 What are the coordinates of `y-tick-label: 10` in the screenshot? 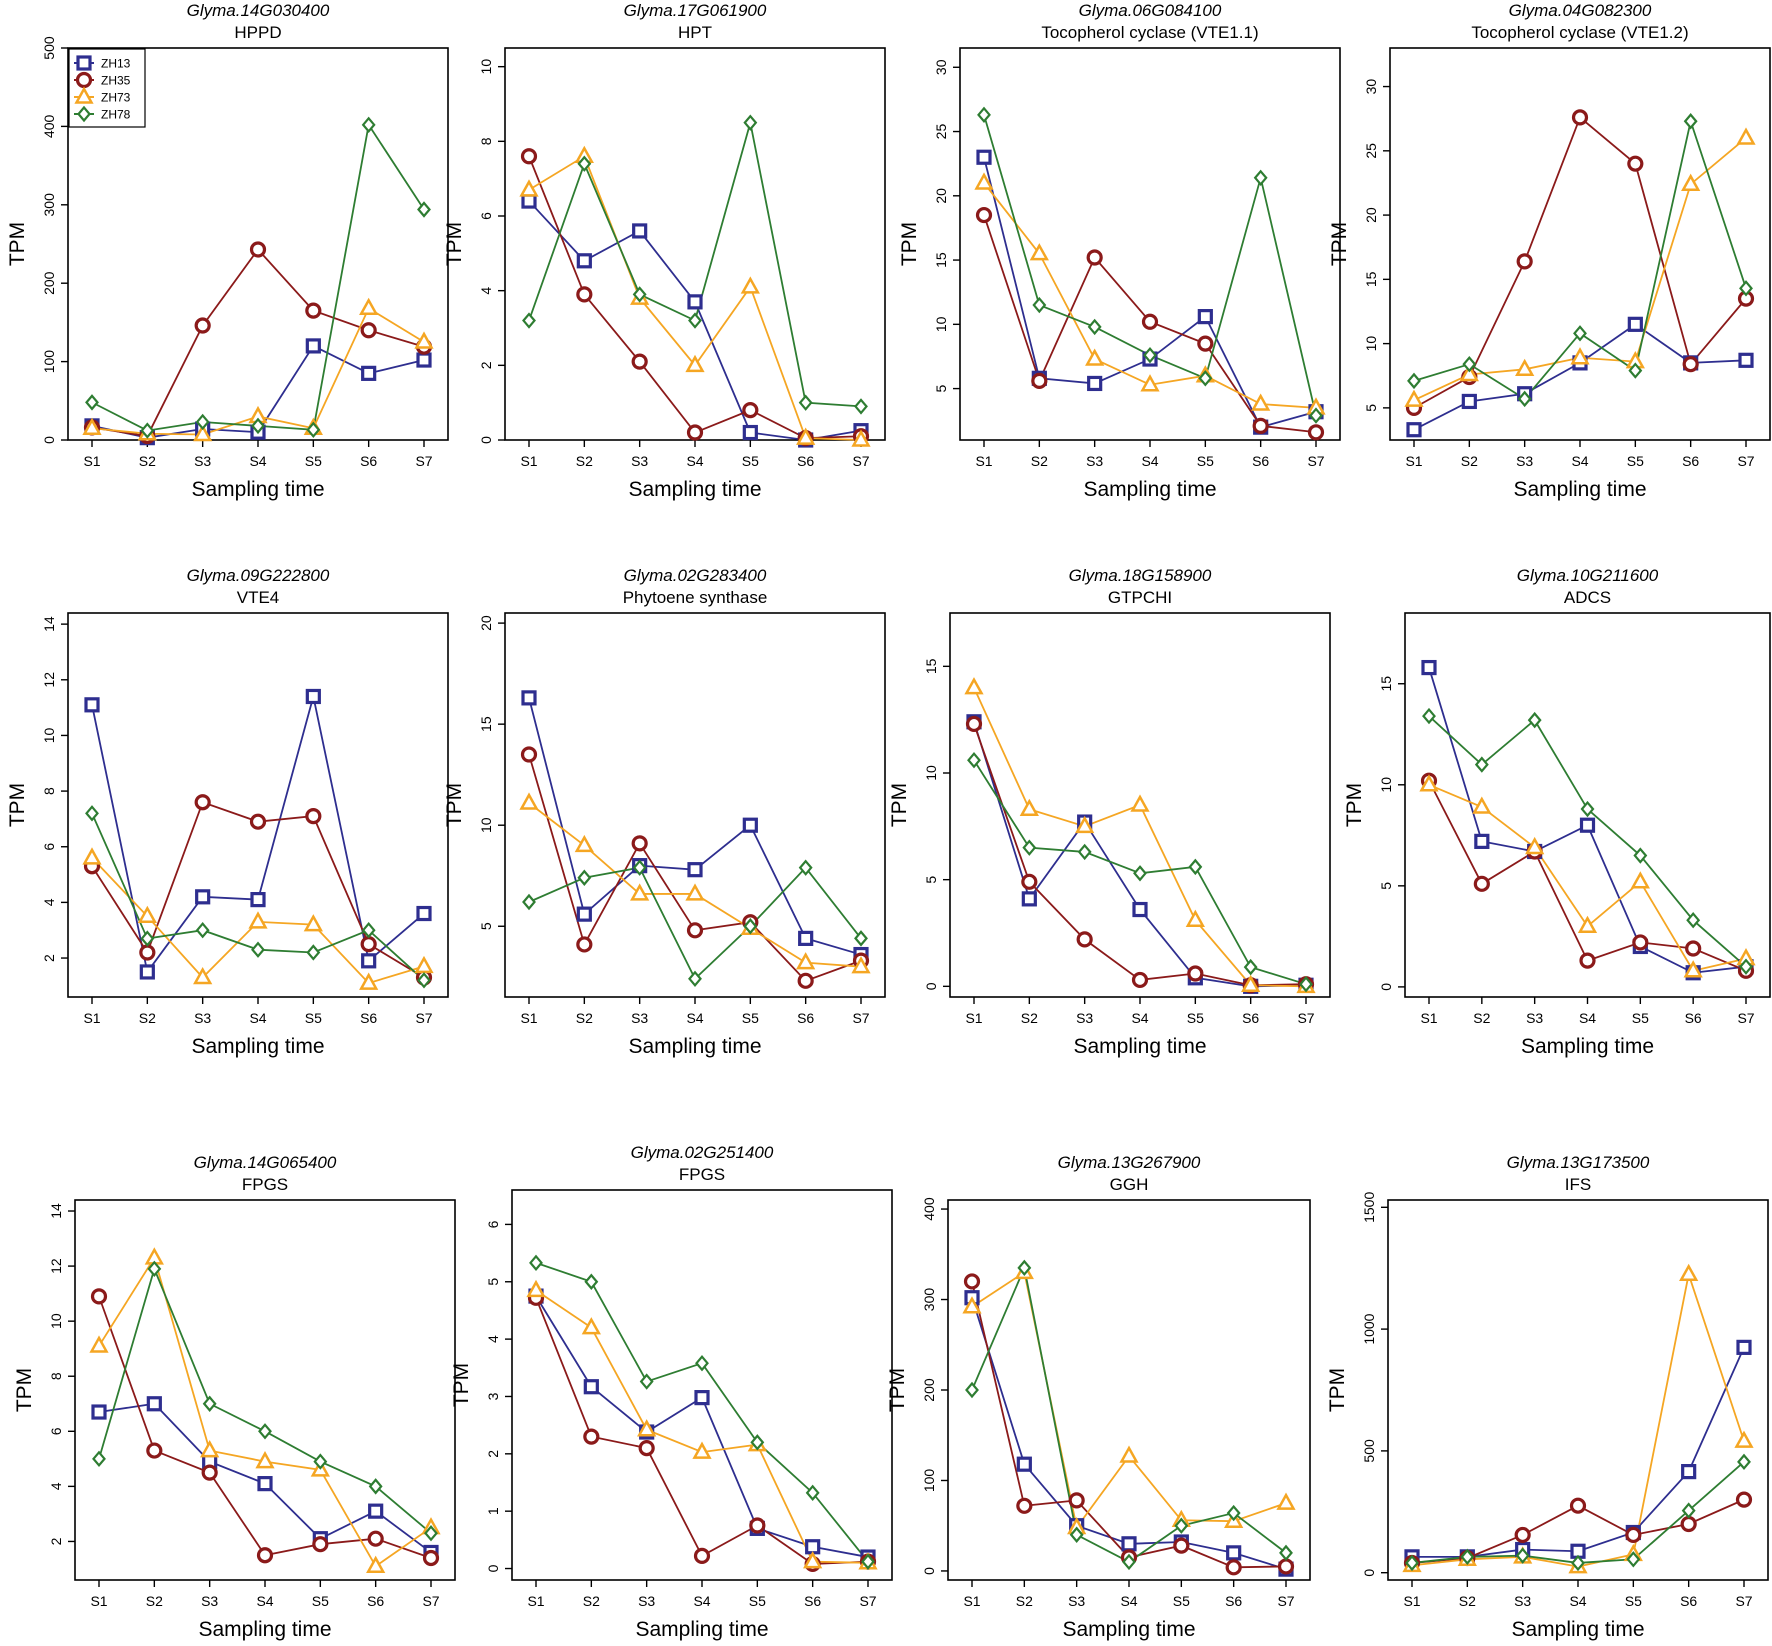 It's located at (941, 324).